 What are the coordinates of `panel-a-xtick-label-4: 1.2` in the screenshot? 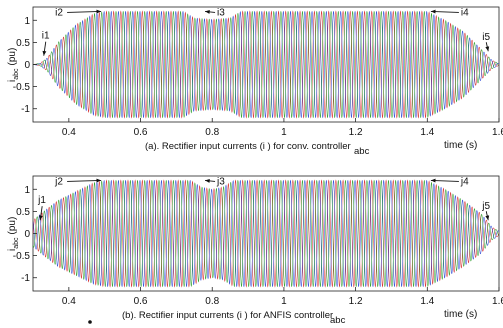 It's located at (356, 132).